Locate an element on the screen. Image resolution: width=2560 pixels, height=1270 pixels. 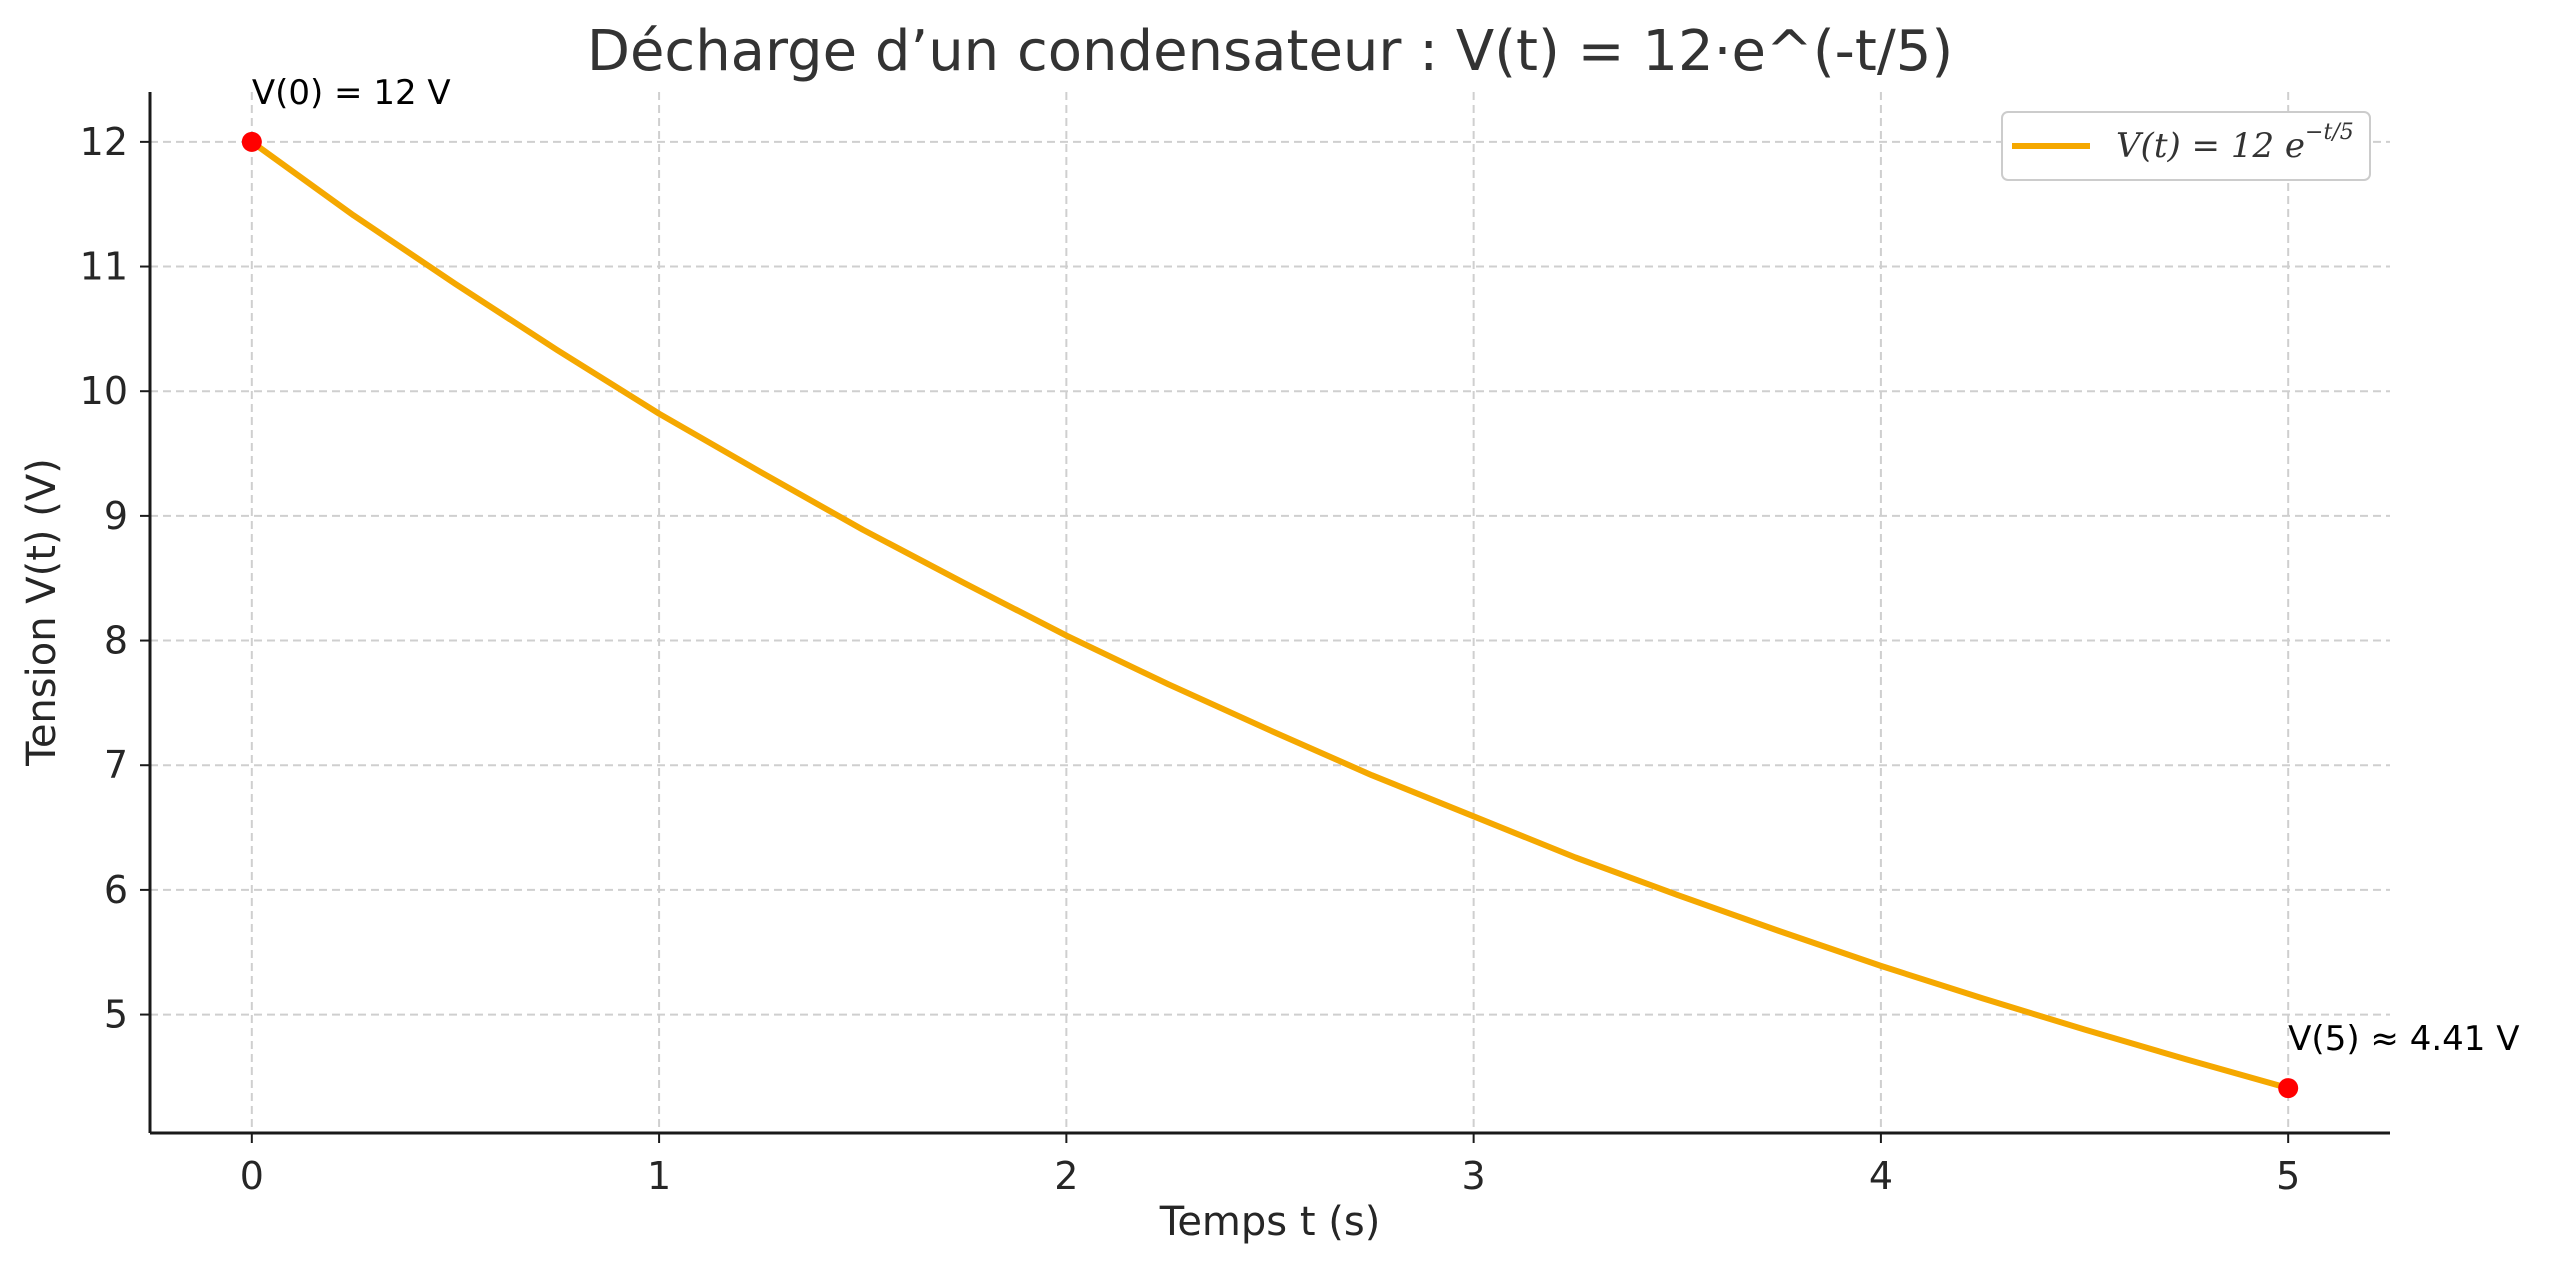
point-annotation: V(0) = 12 V is located at coordinates (351, 93).